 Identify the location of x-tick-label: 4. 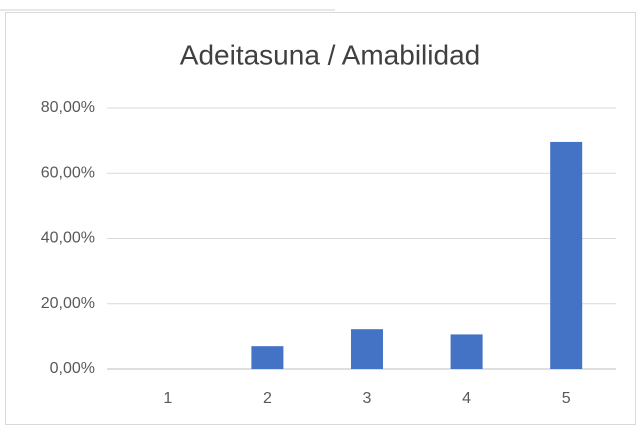
(466, 398).